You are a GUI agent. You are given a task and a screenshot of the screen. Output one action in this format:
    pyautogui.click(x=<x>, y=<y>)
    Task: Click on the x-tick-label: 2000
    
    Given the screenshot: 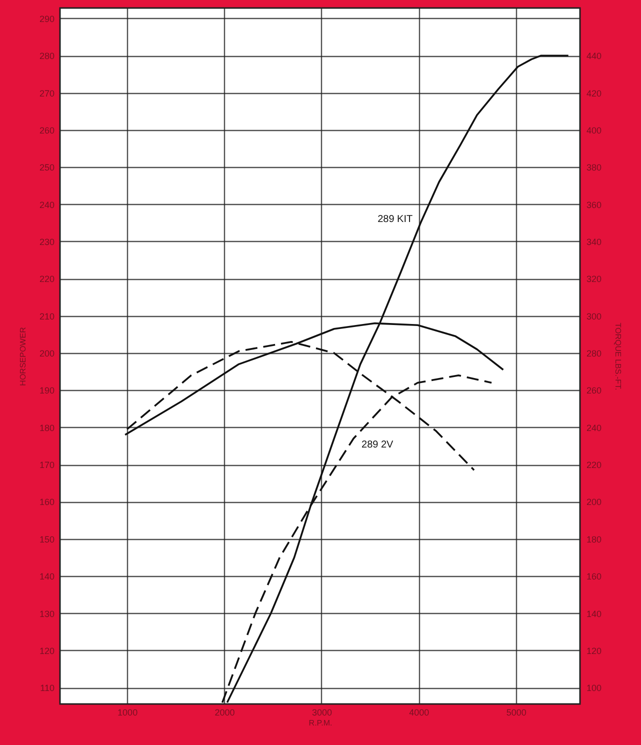 What is the action you would take?
    pyautogui.click(x=224, y=713)
    